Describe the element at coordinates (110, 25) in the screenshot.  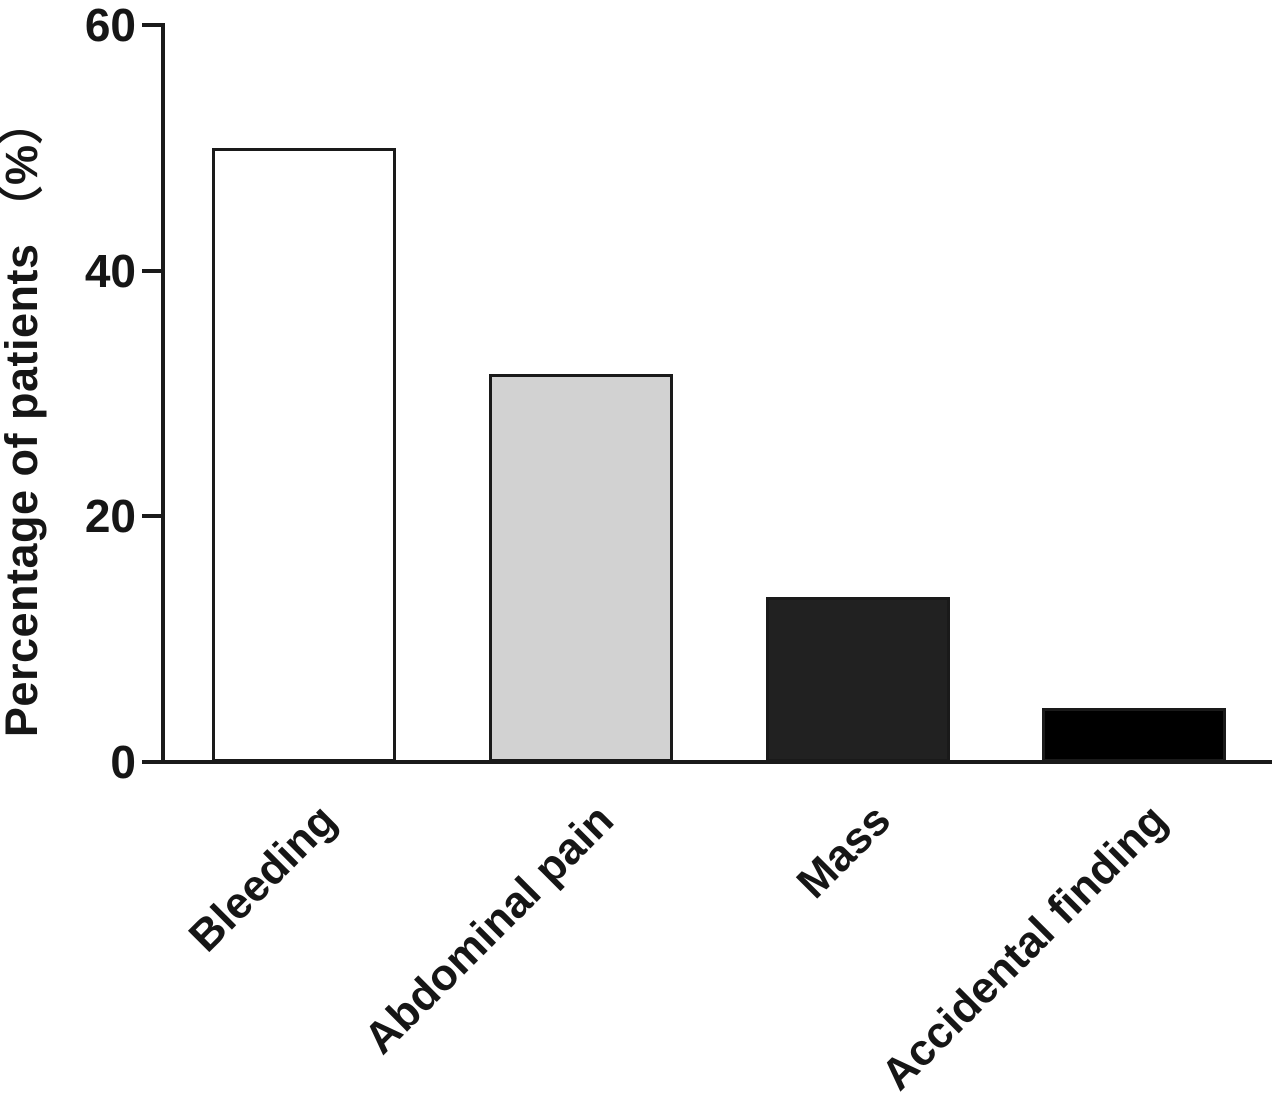
I see `y-tick-label-60: 60` at that location.